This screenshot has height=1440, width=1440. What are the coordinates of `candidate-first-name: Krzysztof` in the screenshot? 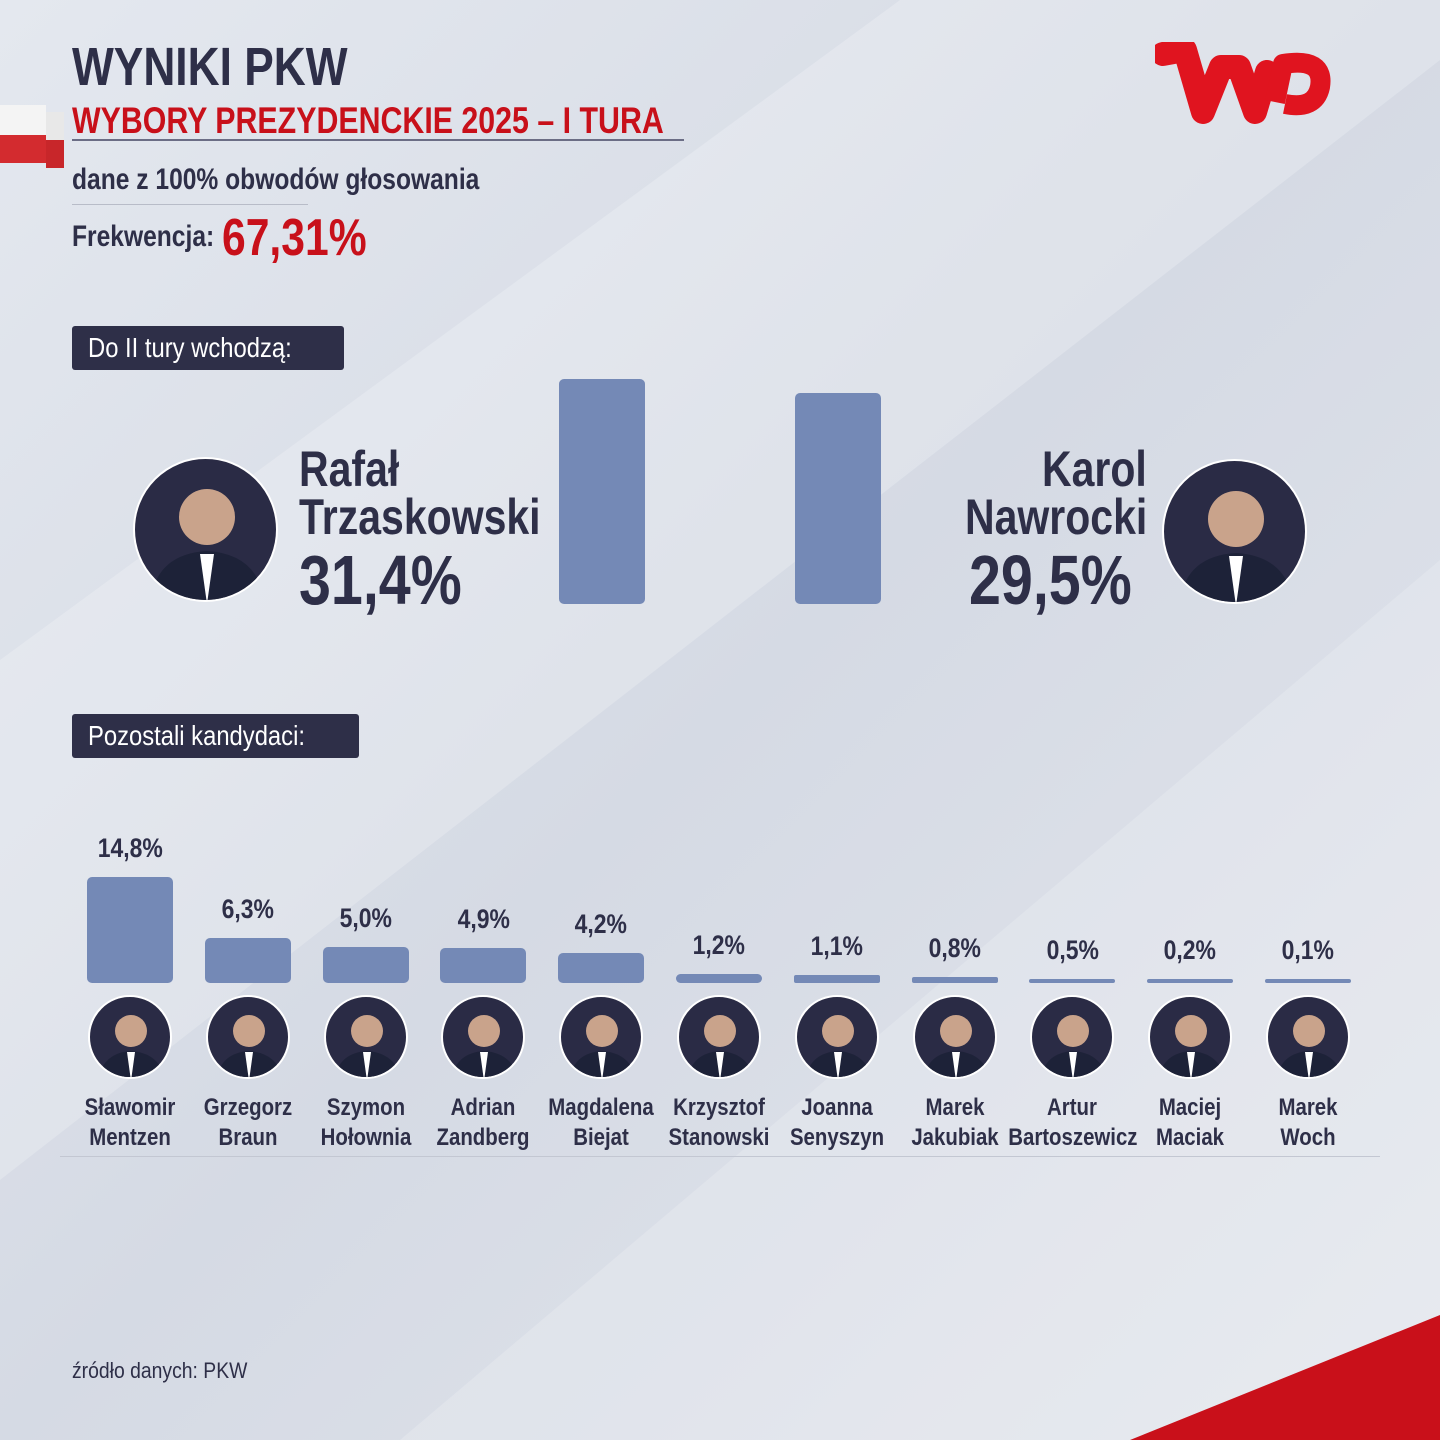 It's located at (719, 1107).